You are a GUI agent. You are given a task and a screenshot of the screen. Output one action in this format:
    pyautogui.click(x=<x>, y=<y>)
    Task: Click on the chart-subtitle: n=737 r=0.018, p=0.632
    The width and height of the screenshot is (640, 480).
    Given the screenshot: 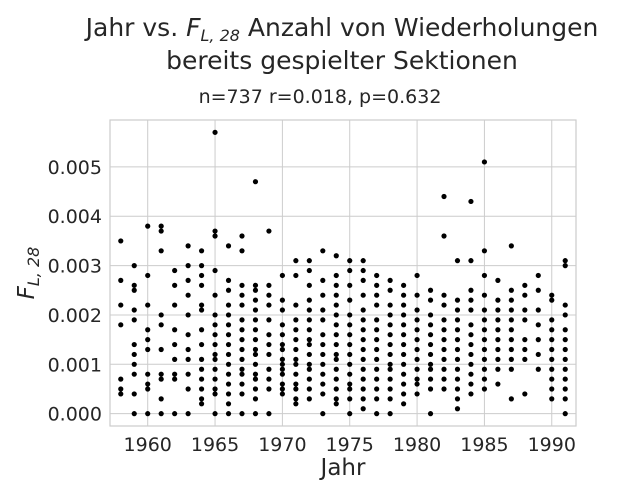 What is the action you would take?
    pyautogui.click(x=320, y=97)
    